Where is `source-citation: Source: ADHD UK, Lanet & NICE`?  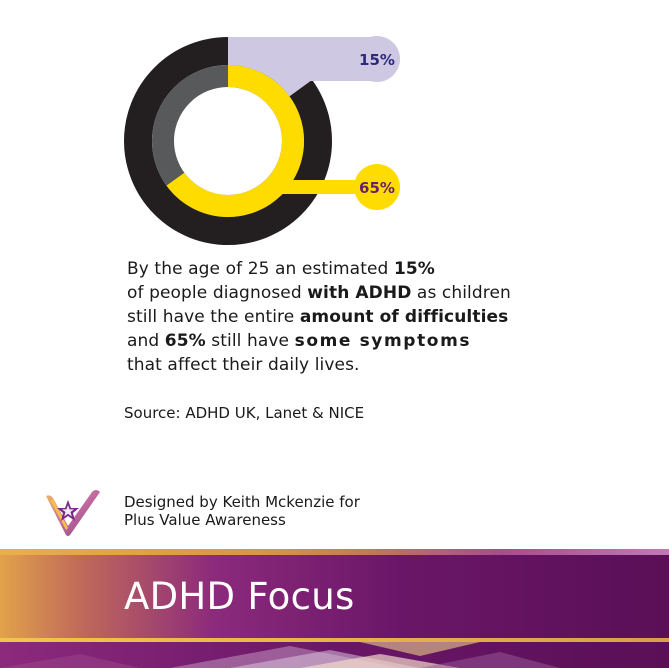 source-citation: Source: ADHD UK, Lanet & NICE is located at coordinates (244, 413).